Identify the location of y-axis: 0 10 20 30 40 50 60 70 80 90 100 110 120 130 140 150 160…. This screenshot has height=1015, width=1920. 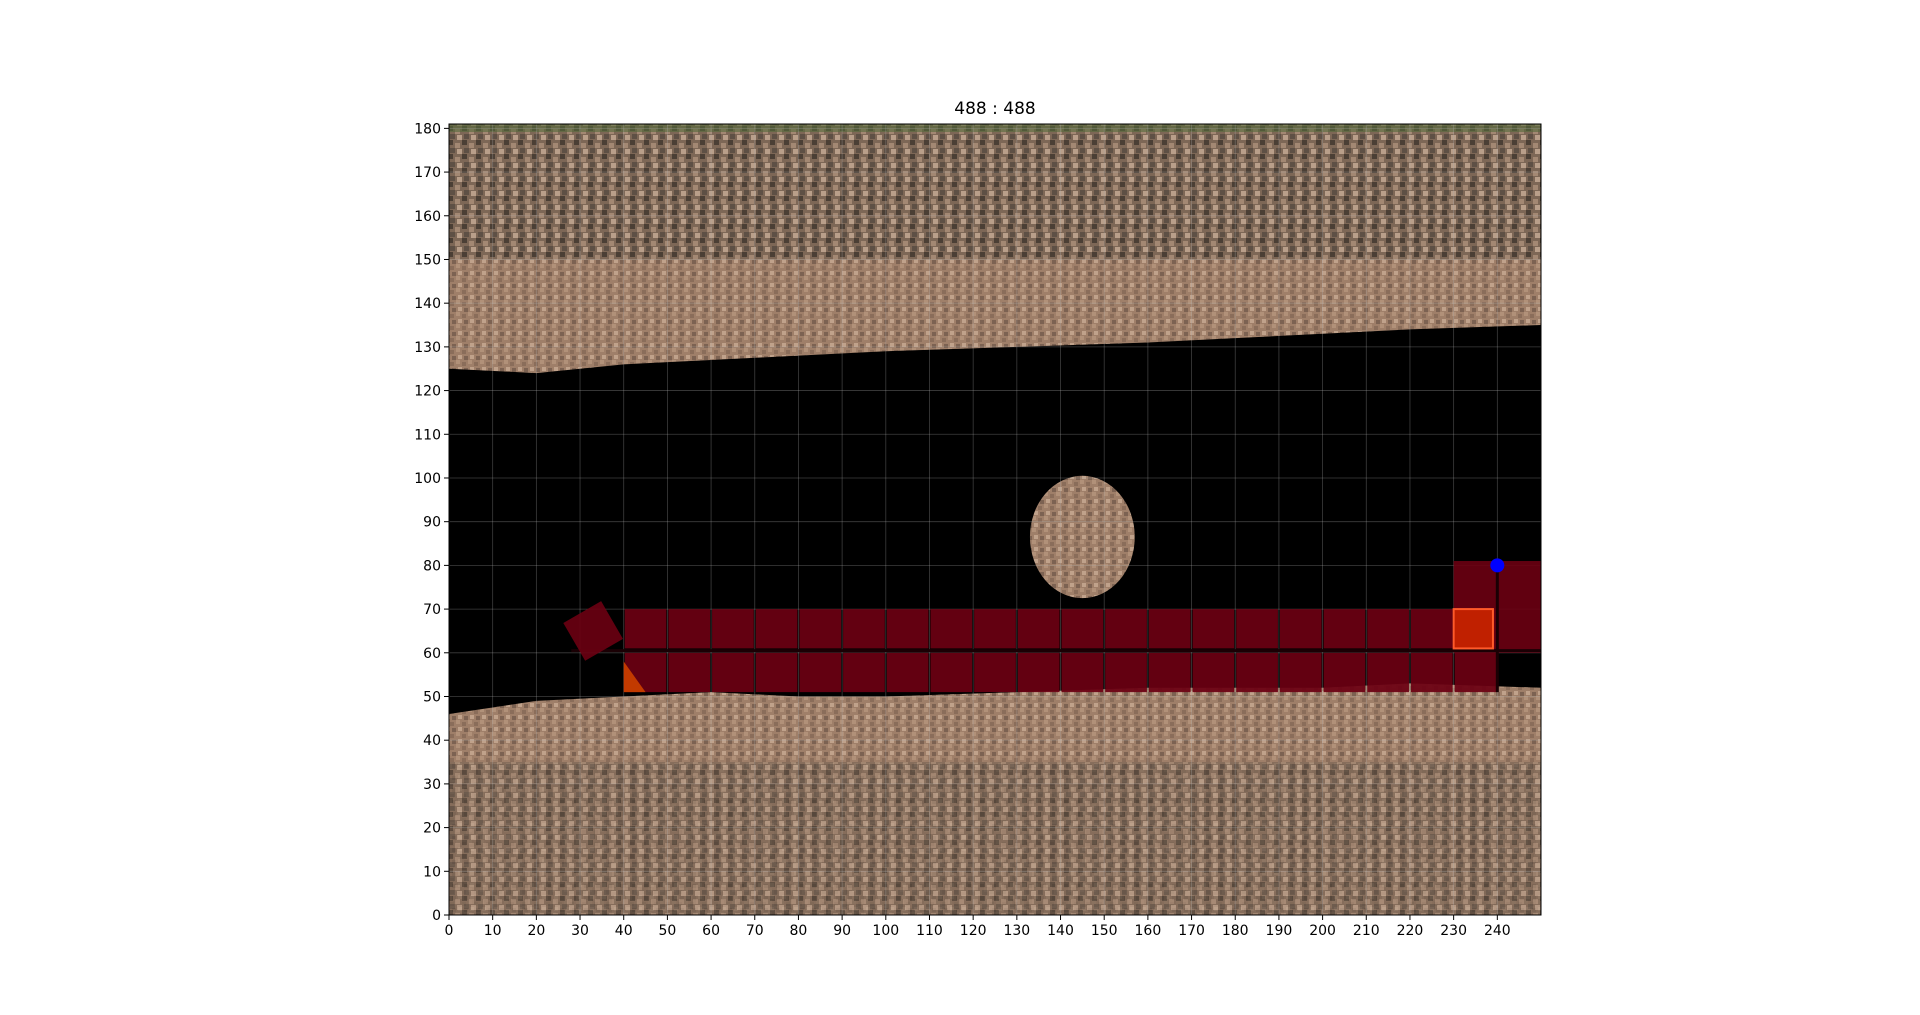
(431, 522).